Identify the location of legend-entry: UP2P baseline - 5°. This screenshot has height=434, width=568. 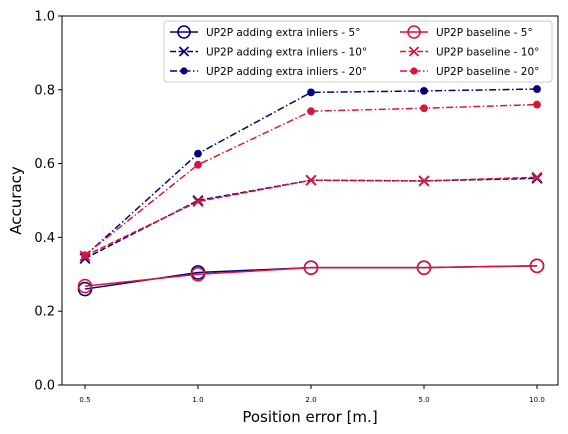
(466, 32).